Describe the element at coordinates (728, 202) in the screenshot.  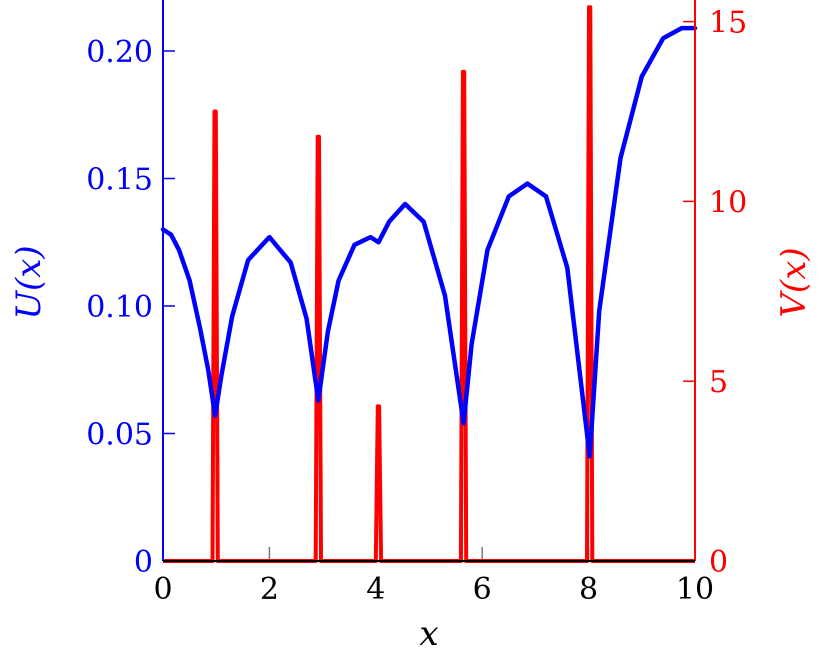
I see `right-tick-label-2: 10` at that location.